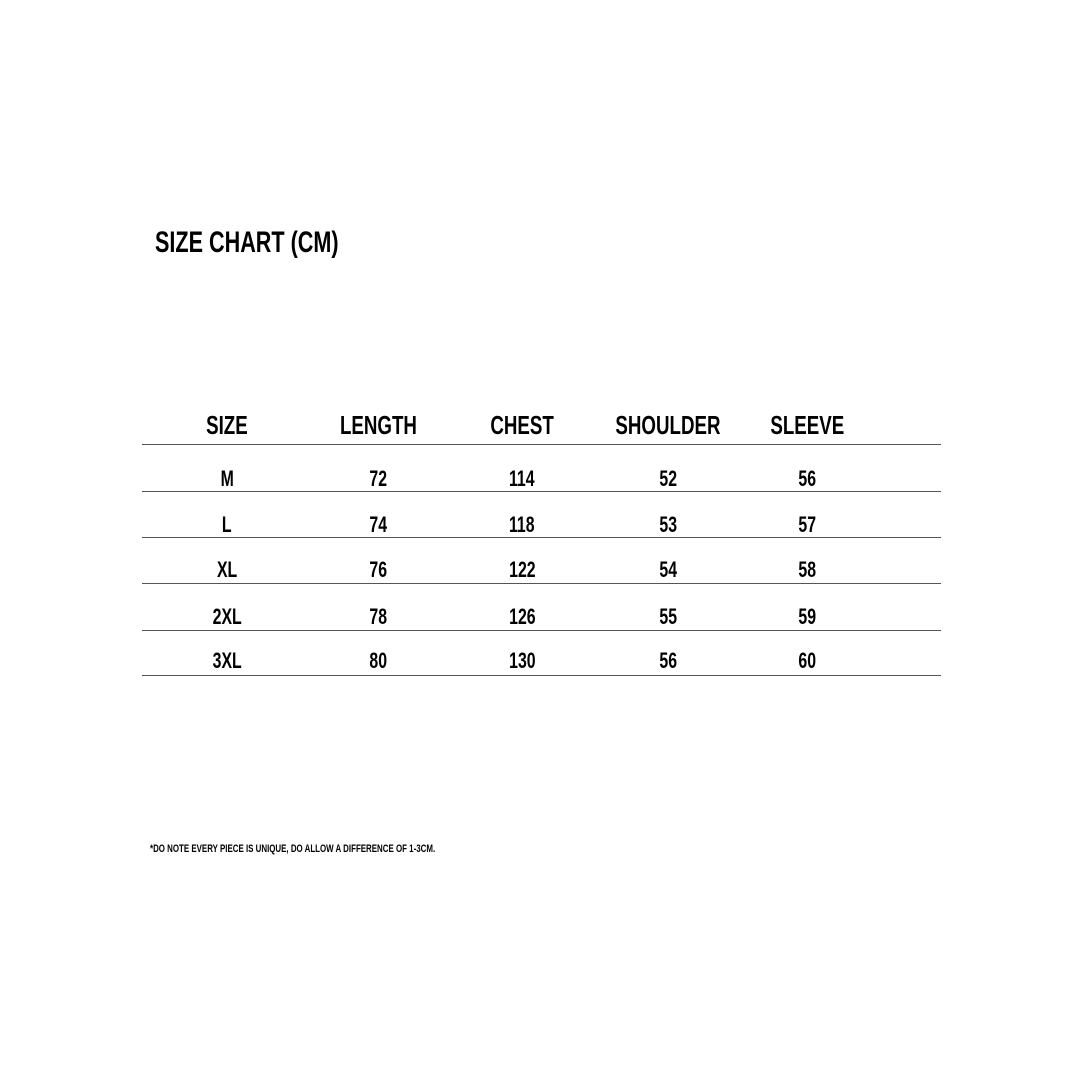 This screenshot has width=1080, height=1080. I want to click on table-cell: 80, so click(378, 661).